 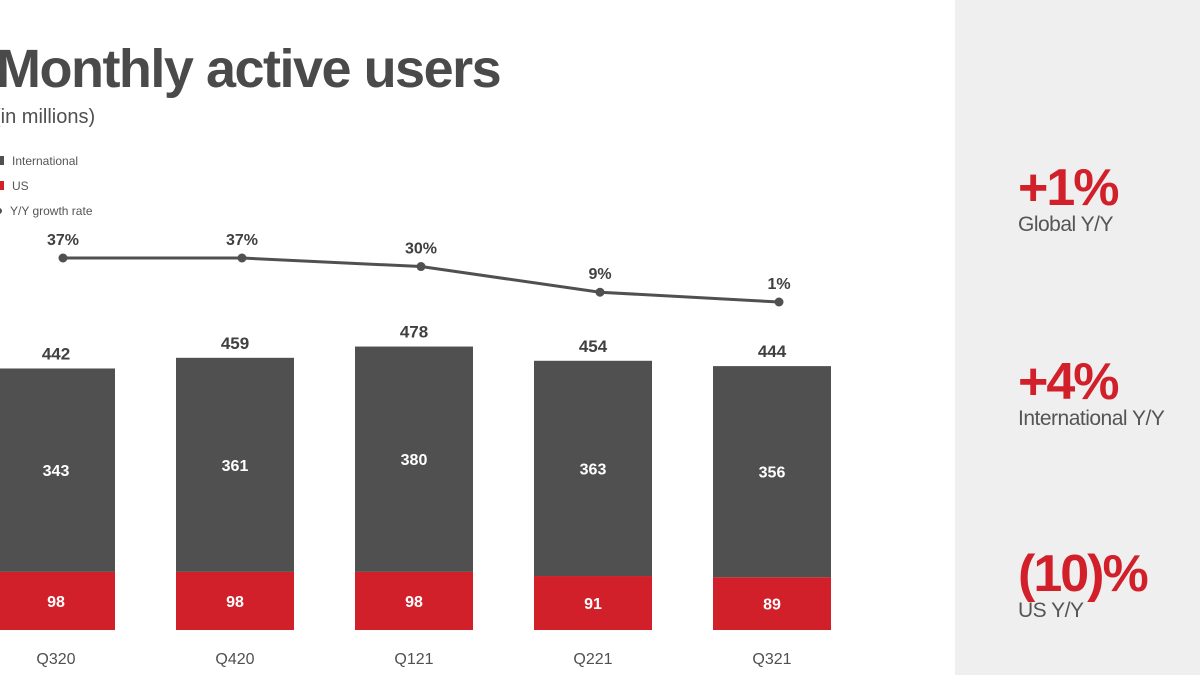 I want to click on label-us-Q321: 89, so click(x=772, y=605).